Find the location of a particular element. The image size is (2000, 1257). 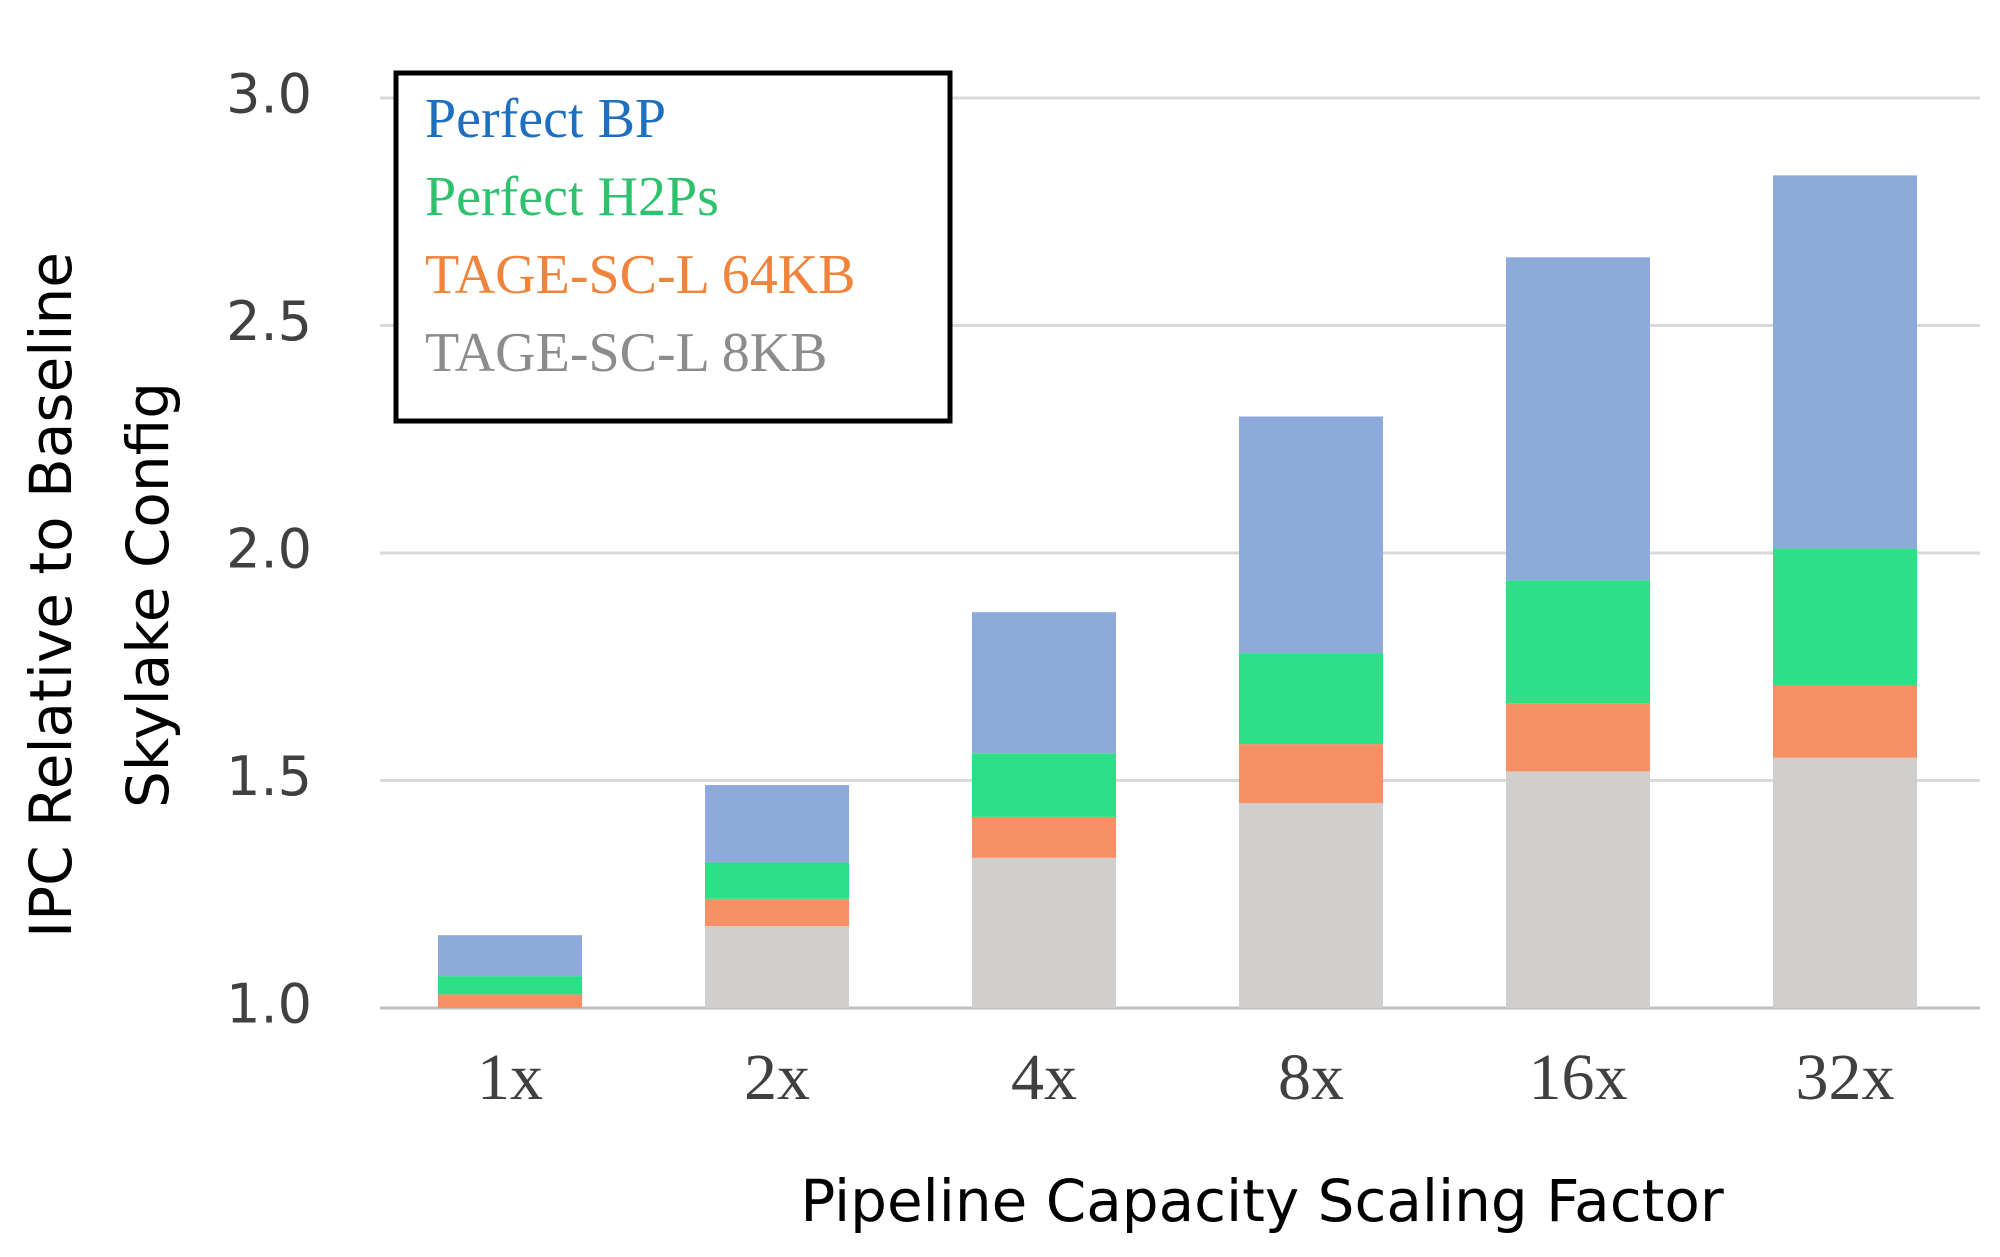

x-axis-title: Pipeline Capacity Scaling Factor is located at coordinates (1262, 1201).